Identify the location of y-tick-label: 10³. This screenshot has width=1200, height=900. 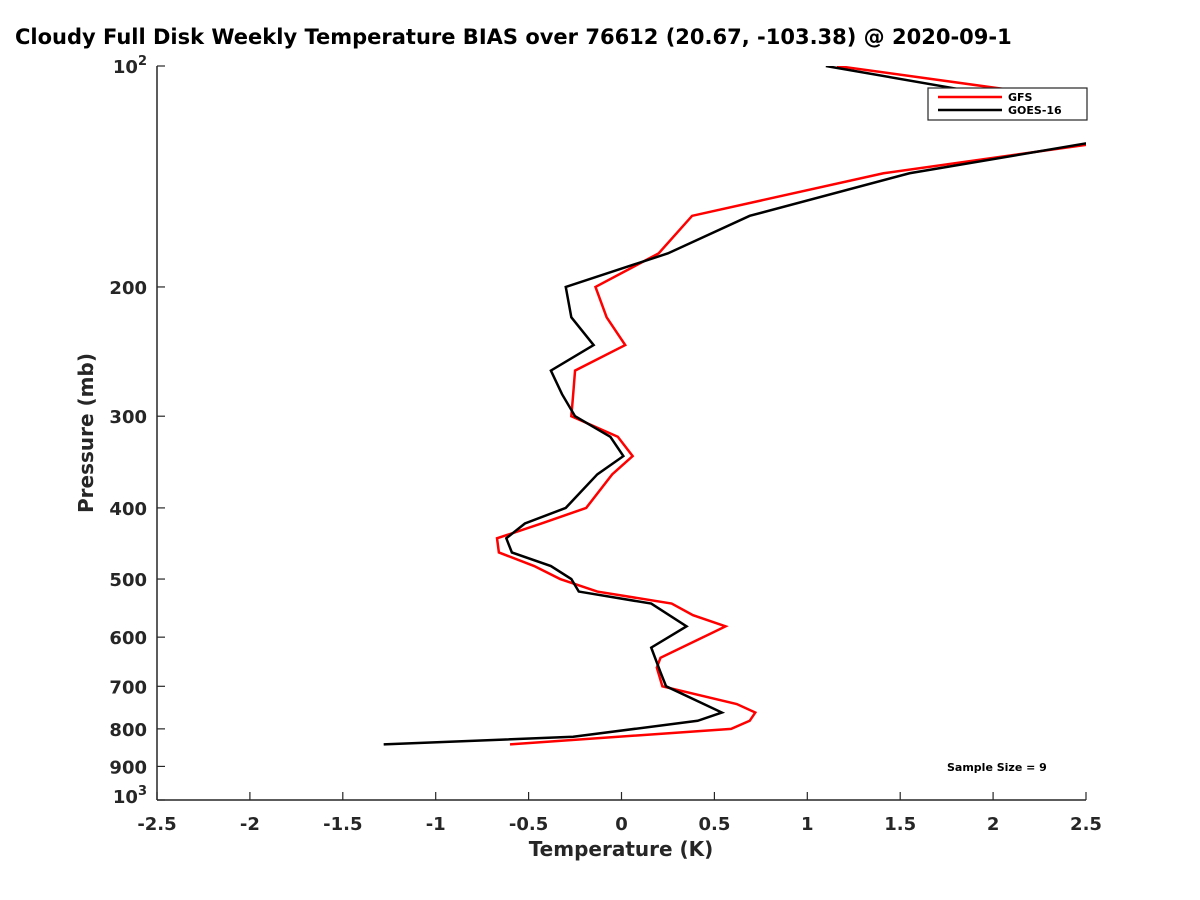
(130, 796).